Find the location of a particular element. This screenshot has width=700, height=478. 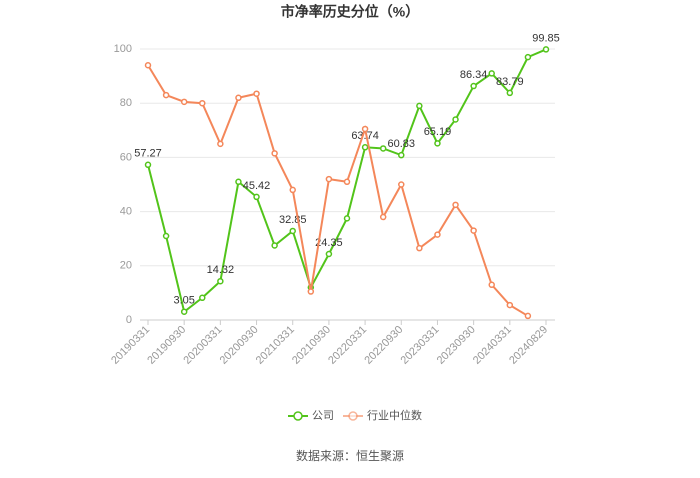

data-label: 14.32 is located at coordinates (221, 270).